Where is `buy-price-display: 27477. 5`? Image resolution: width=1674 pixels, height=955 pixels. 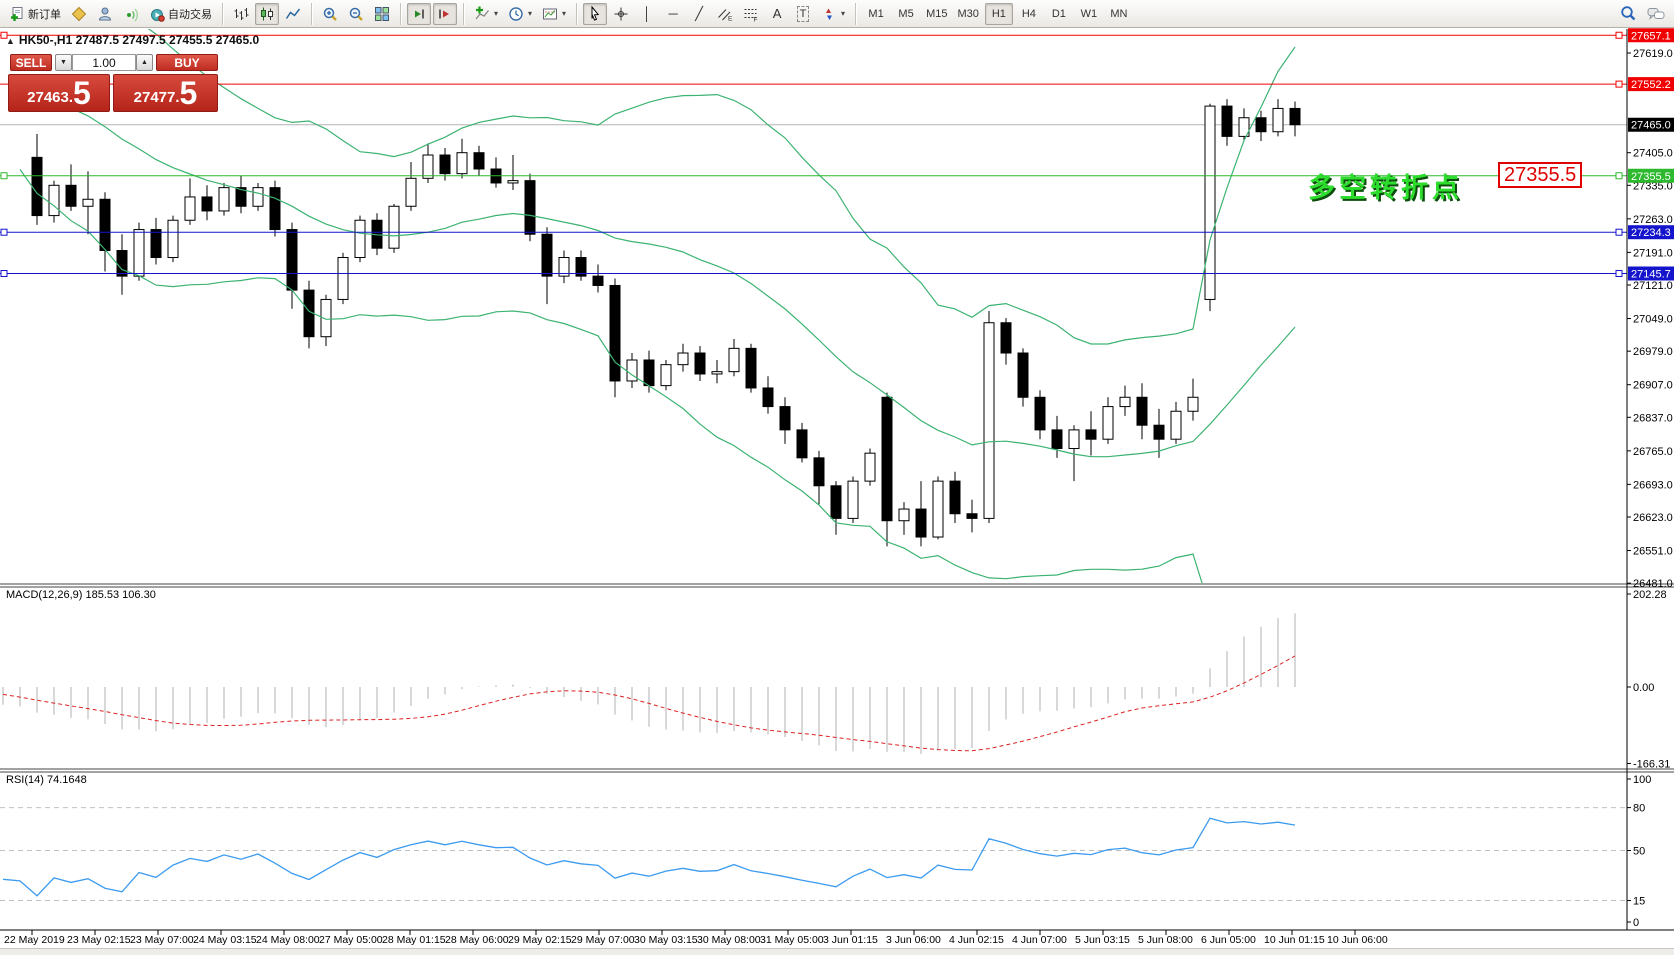 buy-price-display: 27477. 5 is located at coordinates (165, 93).